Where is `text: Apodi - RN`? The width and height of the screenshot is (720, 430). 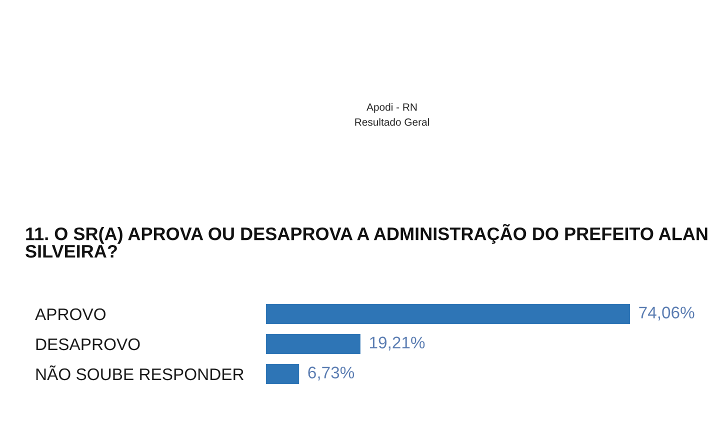 text: Apodi - RN is located at coordinates (391, 108).